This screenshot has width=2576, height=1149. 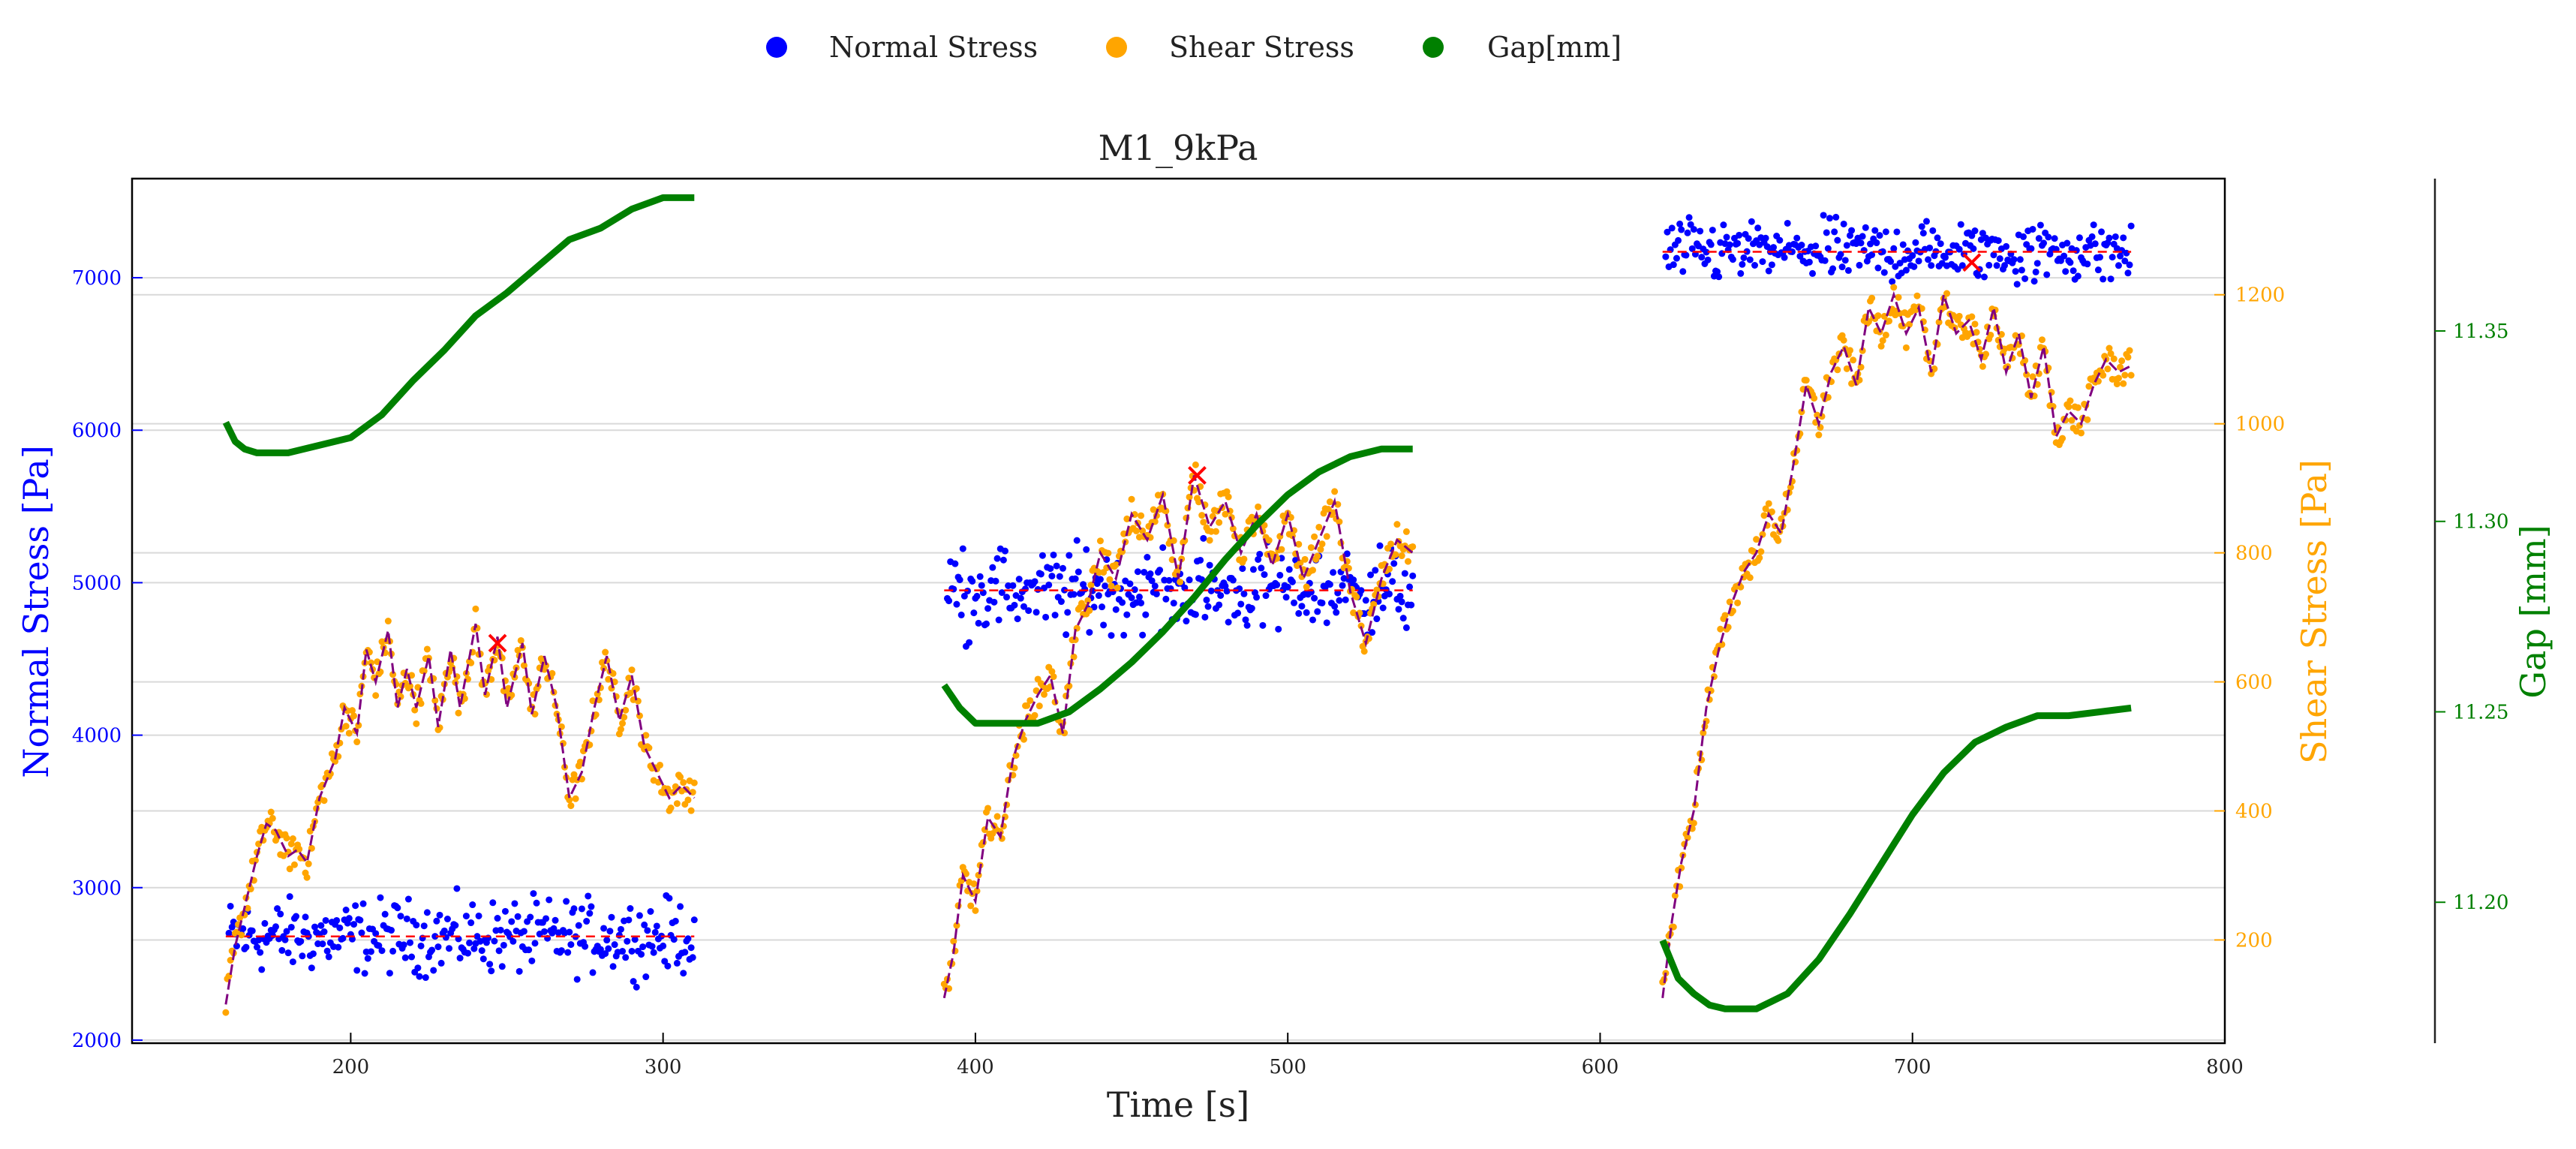 What do you see at coordinates (2225, 1067) in the screenshot?
I see `x-tick-label: 800` at bounding box center [2225, 1067].